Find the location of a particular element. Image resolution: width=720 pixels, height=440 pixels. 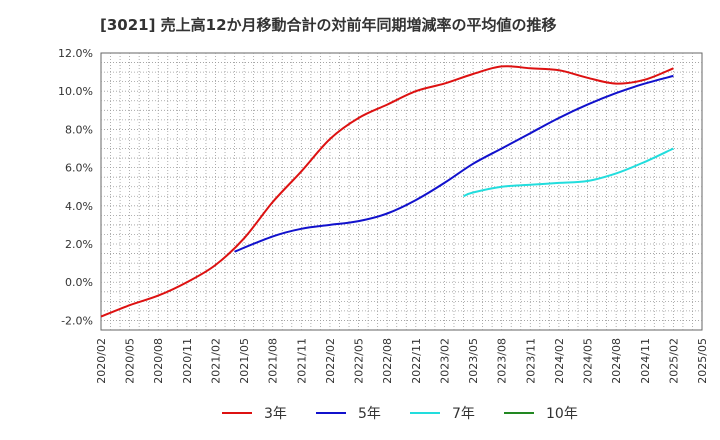

x-tick-label: 2024/08 is located at coordinates (616, 361).